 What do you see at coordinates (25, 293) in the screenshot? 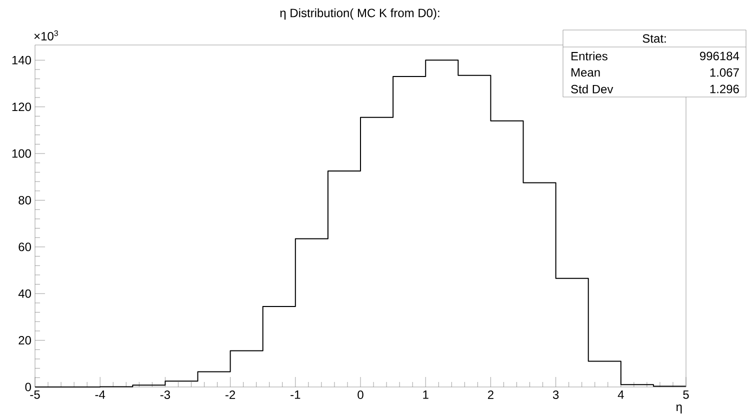
I see `y-tick-label: 40` at bounding box center [25, 293].